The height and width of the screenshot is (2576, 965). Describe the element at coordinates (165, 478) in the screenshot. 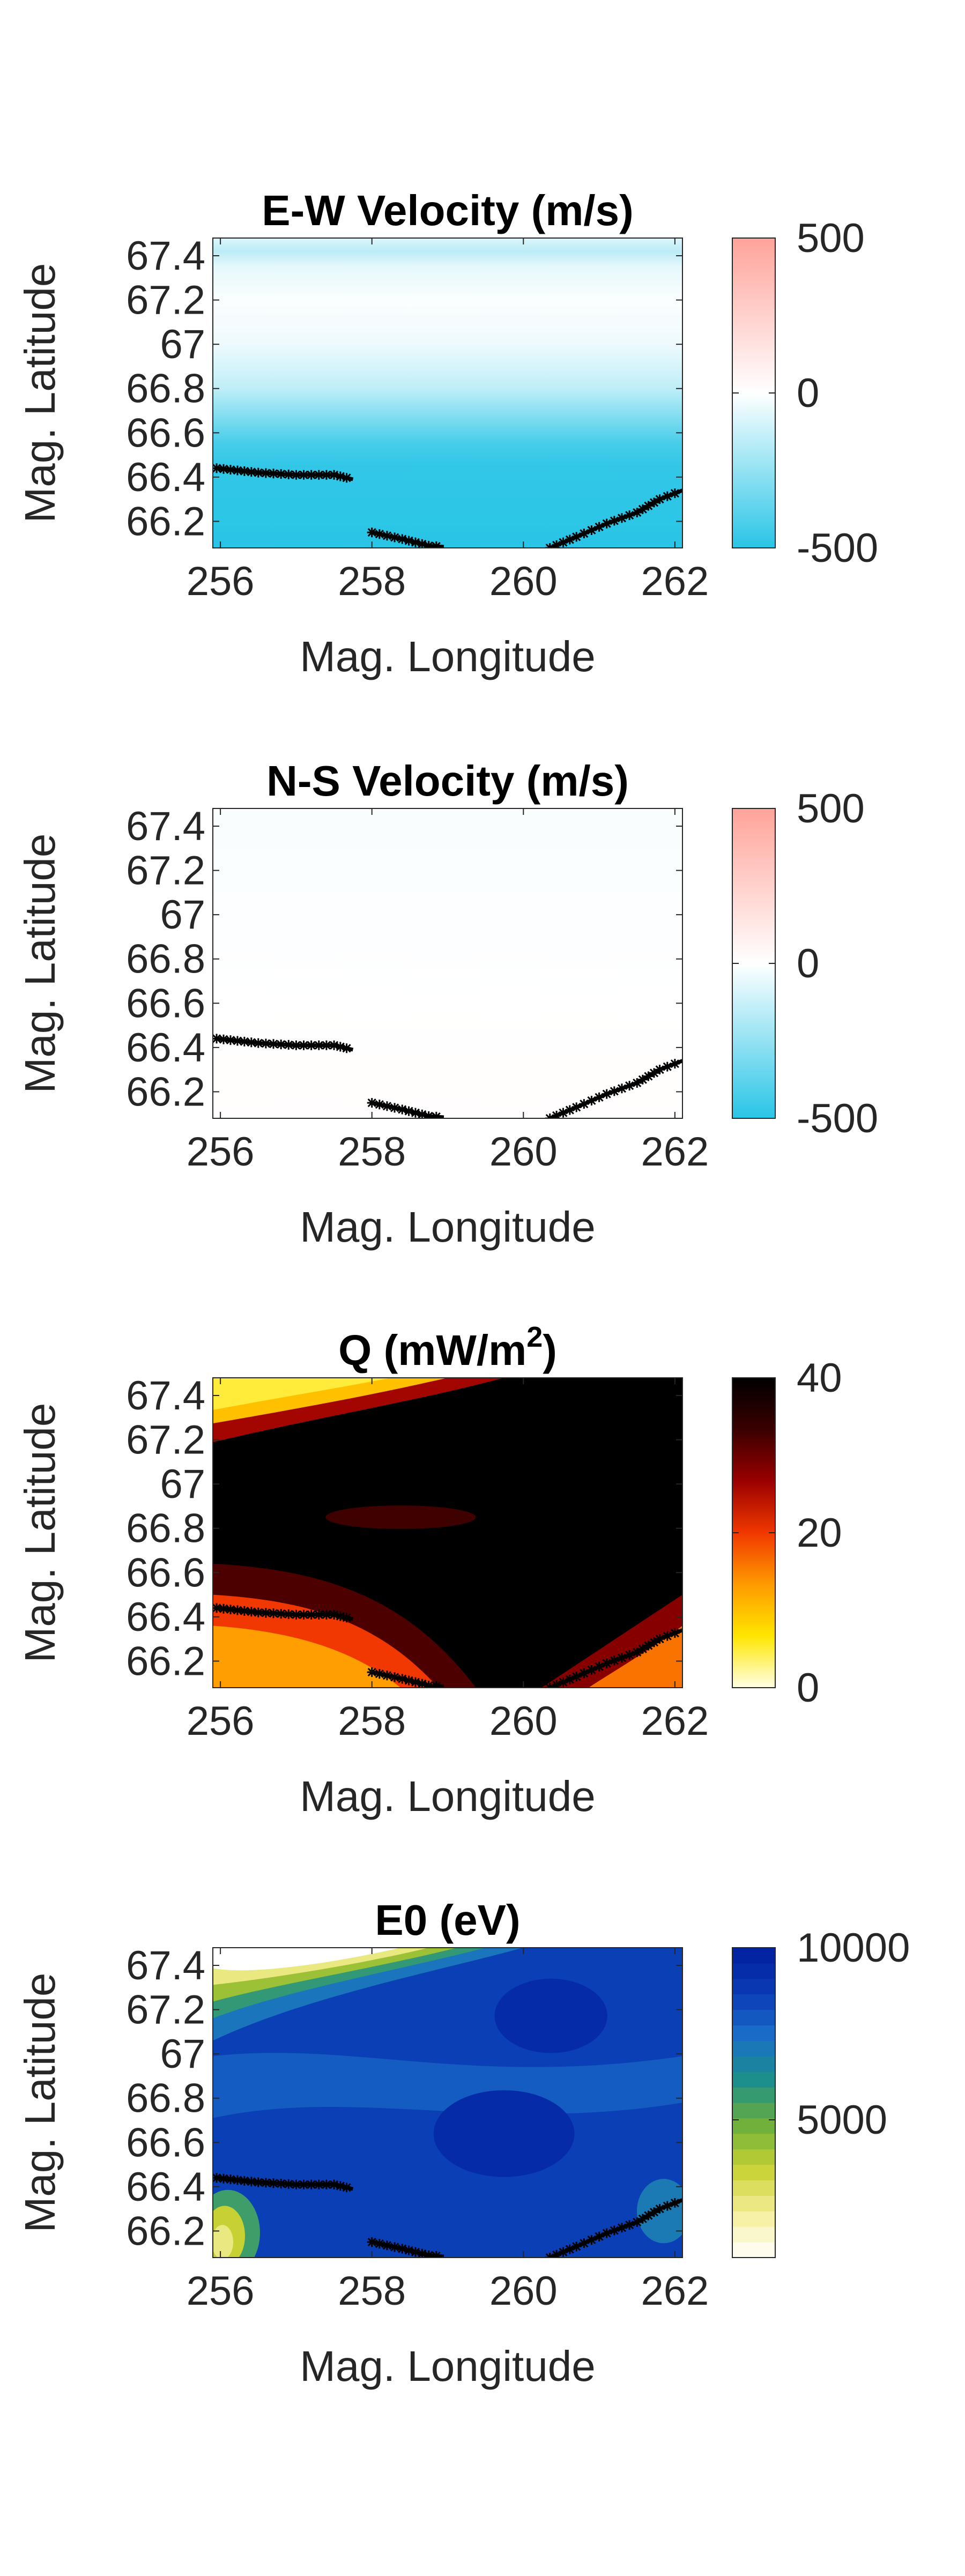

I see `y-tick-label: 66.4` at that location.